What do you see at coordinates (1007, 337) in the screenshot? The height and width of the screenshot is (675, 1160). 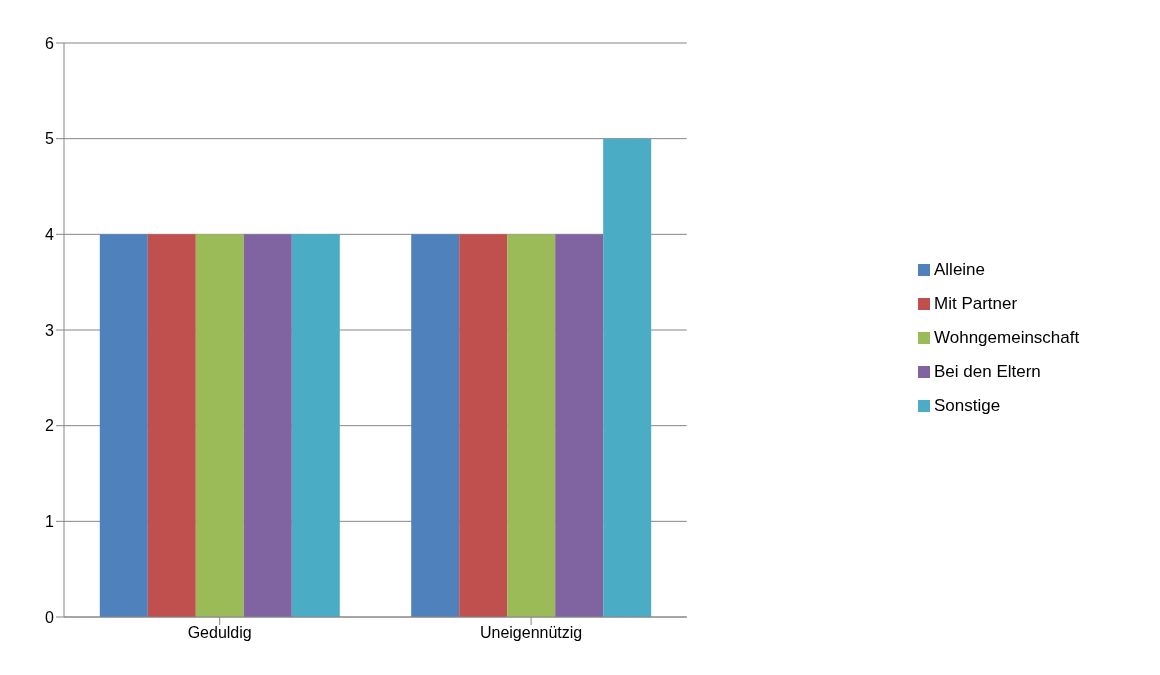 I see `legend-label: Wohngemeinschaft` at bounding box center [1007, 337].